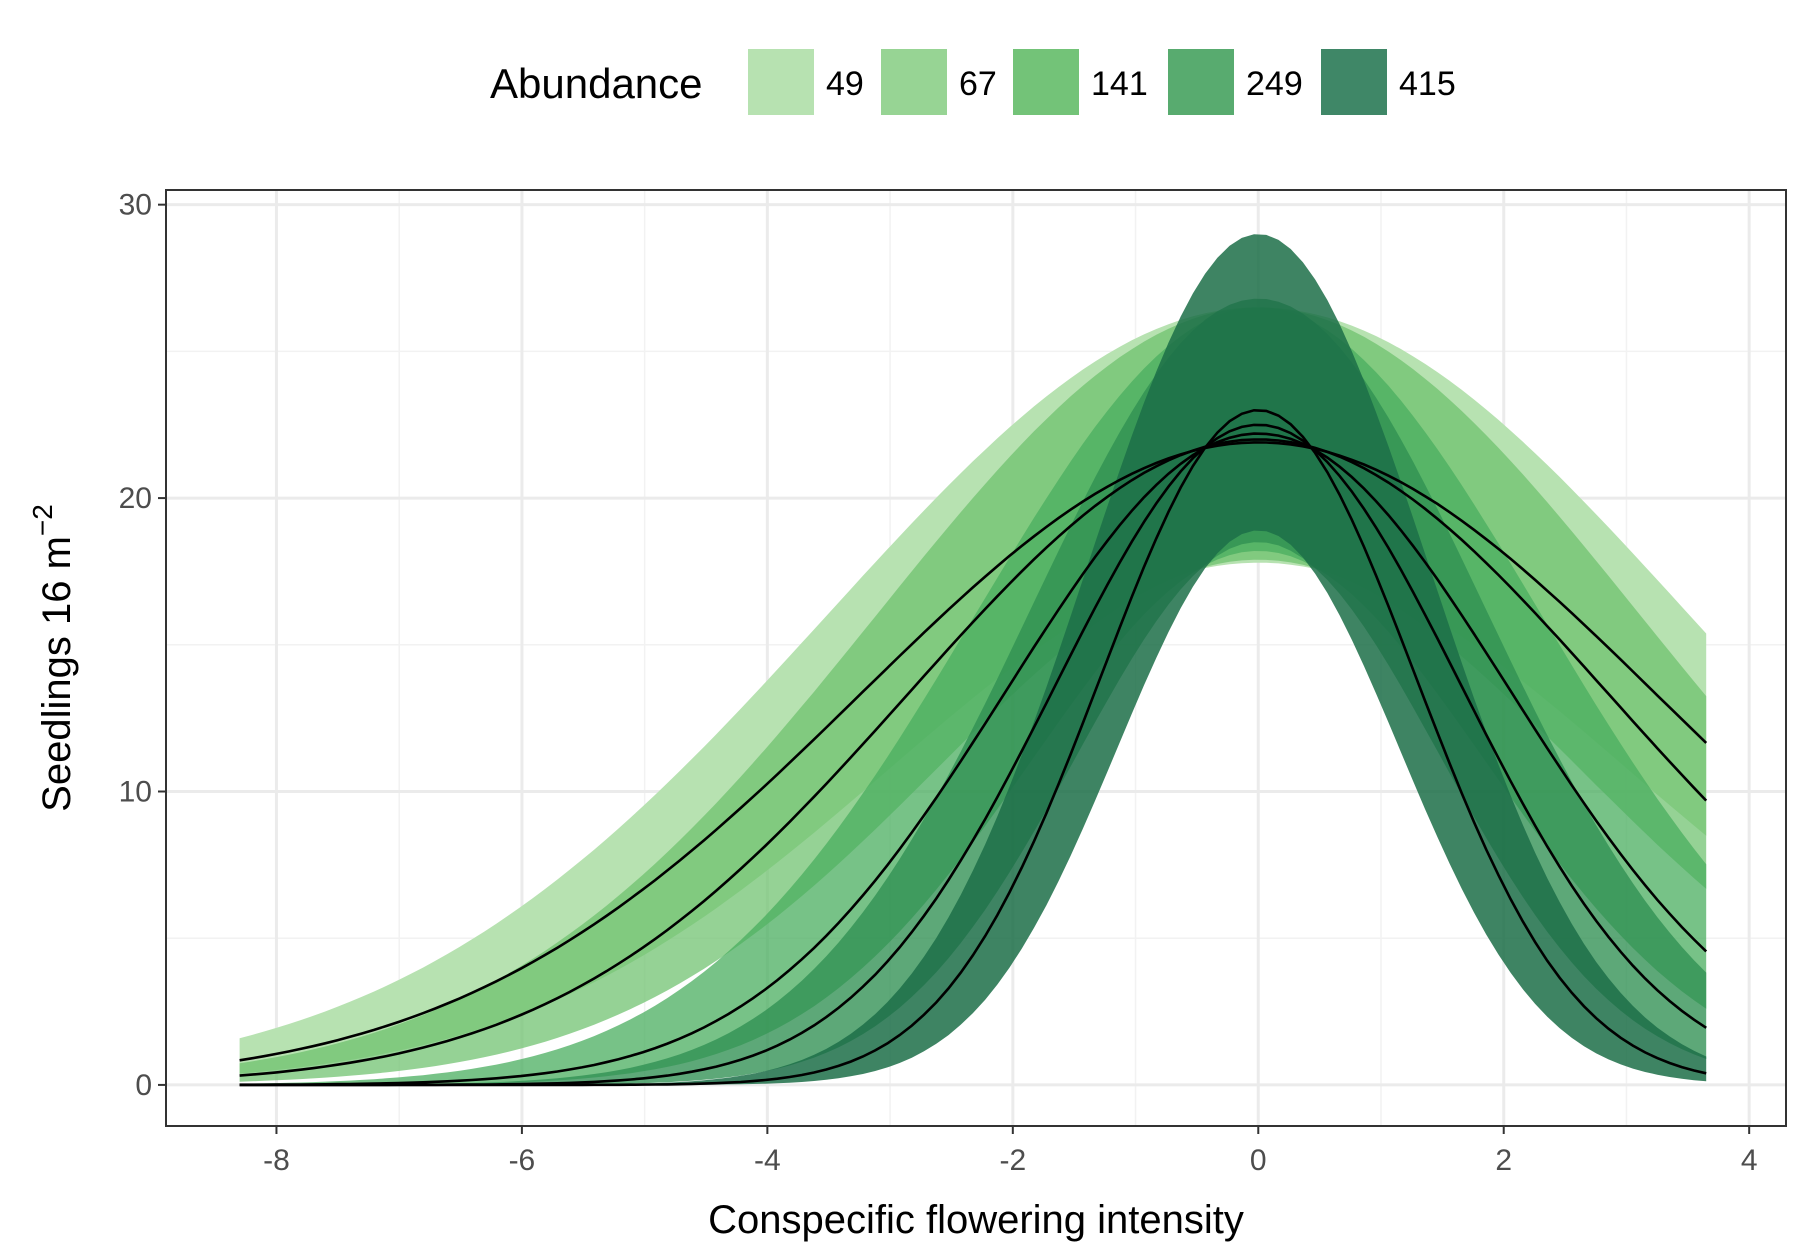 The height and width of the screenshot is (1260, 1800). What do you see at coordinates (767, 1160) in the screenshot?
I see `x-tick-label: -4` at bounding box center [767, 1160].